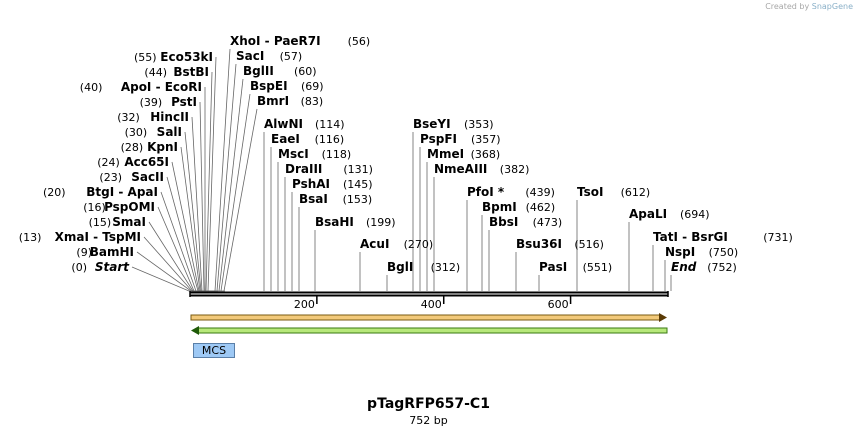 The image size is (857, 436). What do you see at coordinates (778, 237) in the screenshot?
I see `enzyme-position: (731)` at bounding box center [778, 237].